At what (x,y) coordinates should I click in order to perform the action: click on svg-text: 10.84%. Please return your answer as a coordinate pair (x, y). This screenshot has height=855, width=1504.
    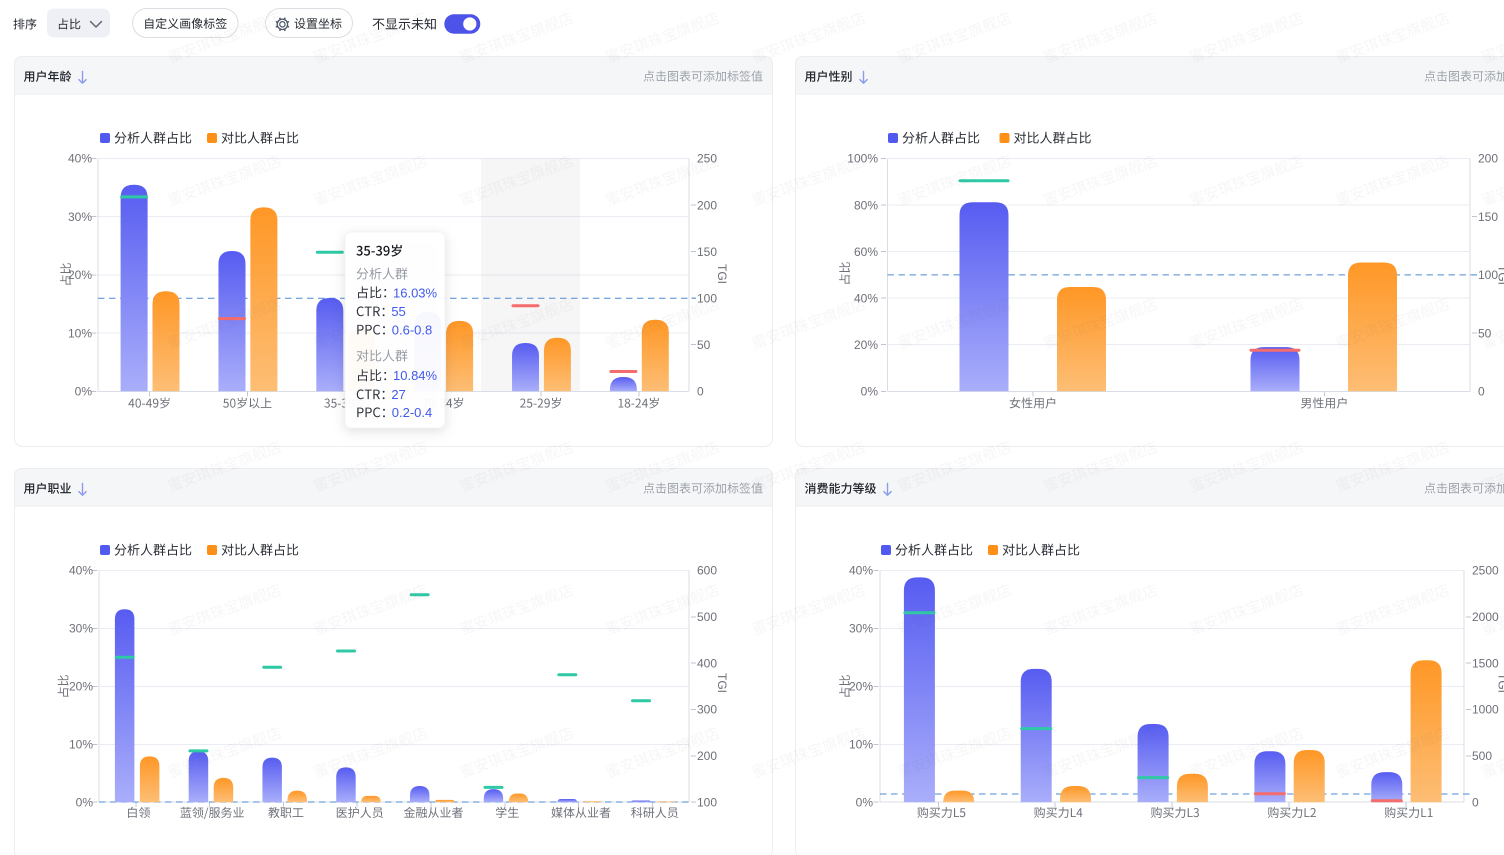
    Looking at the image, I should click on (415, 375).